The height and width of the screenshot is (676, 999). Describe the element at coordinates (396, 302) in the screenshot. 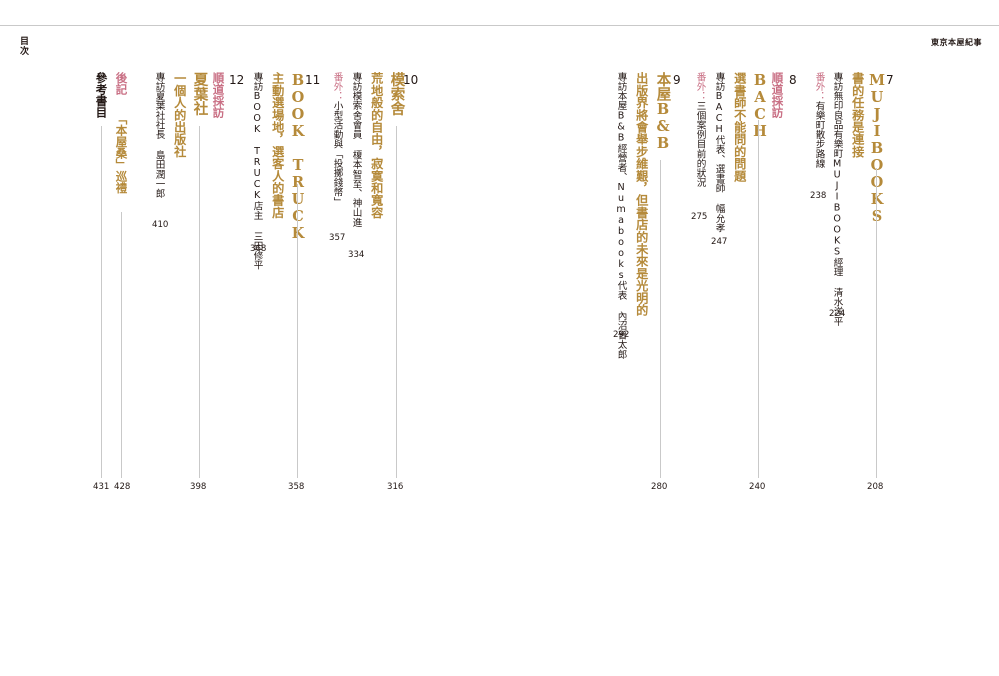

I see `chapter-10-leader-line` at that location.